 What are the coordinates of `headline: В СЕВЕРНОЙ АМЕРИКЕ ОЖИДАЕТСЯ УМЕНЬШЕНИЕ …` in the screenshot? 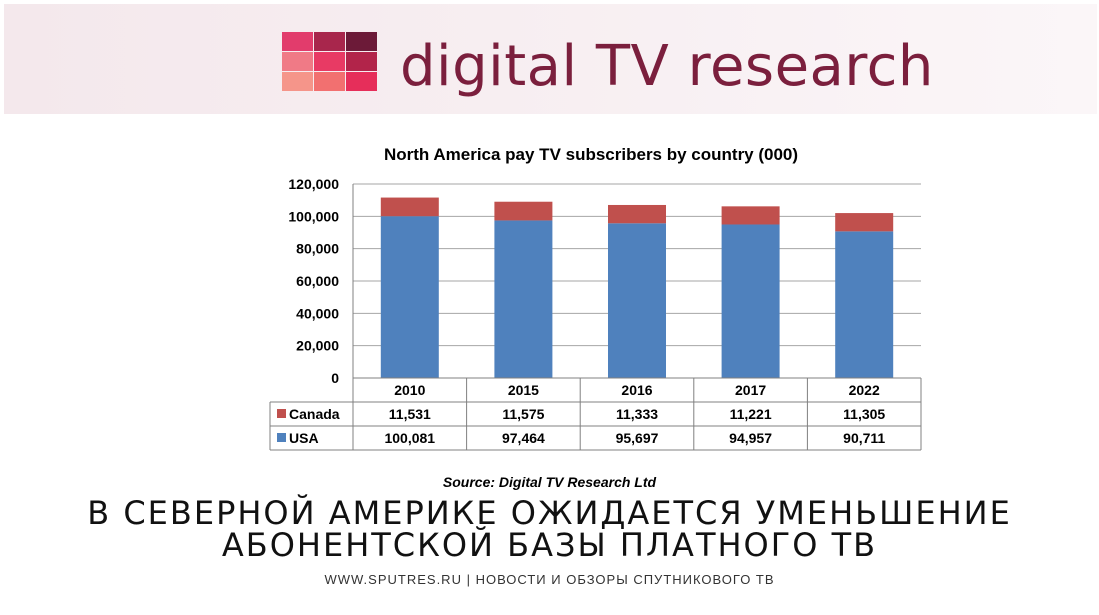 It's located at (549, 529).